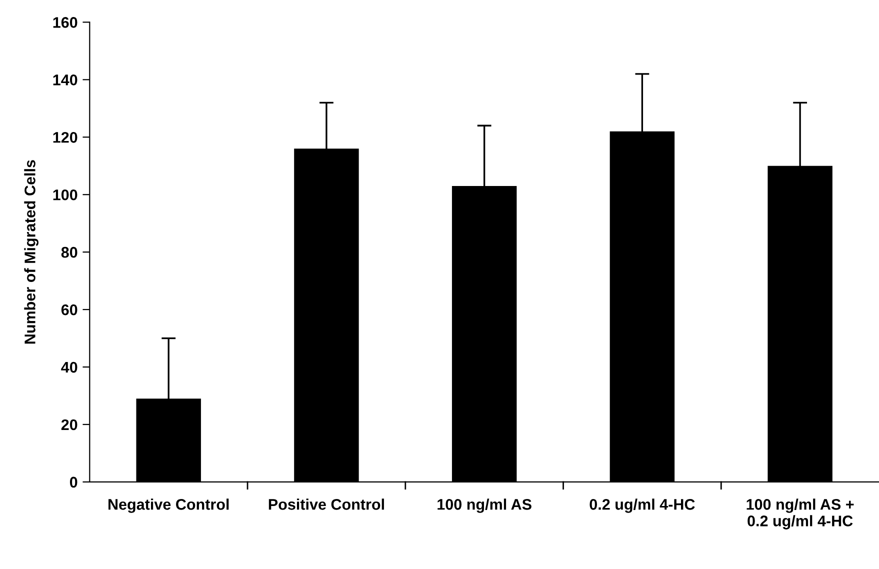 The width and height of the screenshot is (879, 569). Describe the element at coordinates (65, 137) in the screenshot. I see `y-tick-label: 120` at that location.